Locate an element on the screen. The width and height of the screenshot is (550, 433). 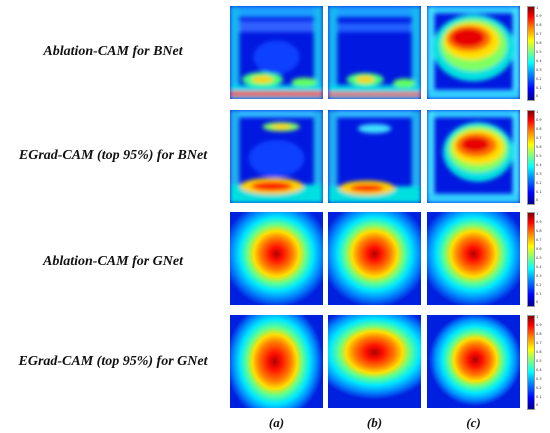
heatmap-ablation-bnet-c is located at coordinates (473, 52).